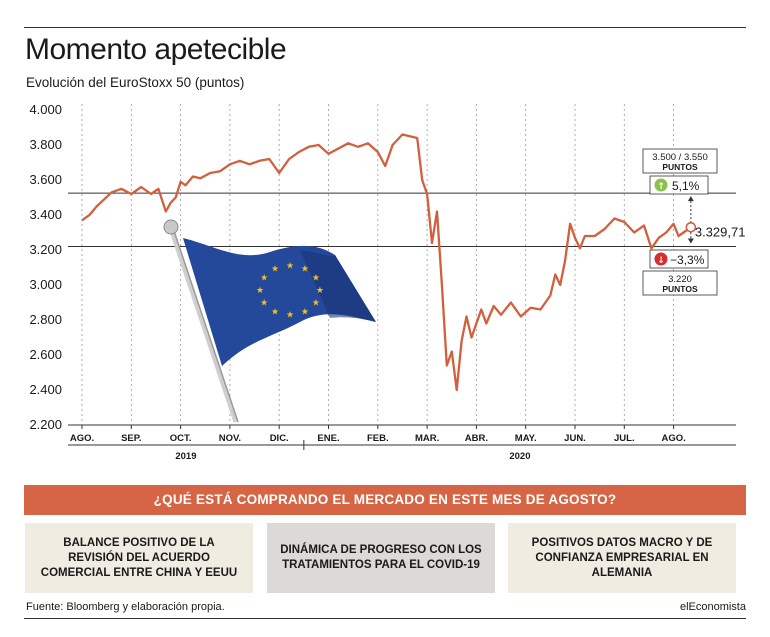 The width and height of the screenshot is (770, 637). Describe the element at coordinates (181, 438) in the screenshot. I see `month-label: OCT.` at that location.